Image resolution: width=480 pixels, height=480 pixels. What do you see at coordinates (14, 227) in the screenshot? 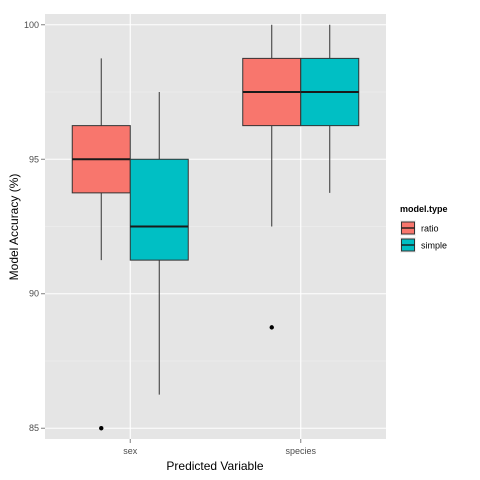
I see `y-axis-title: Model Accuracy (%)` at bounding box center [14, 227].